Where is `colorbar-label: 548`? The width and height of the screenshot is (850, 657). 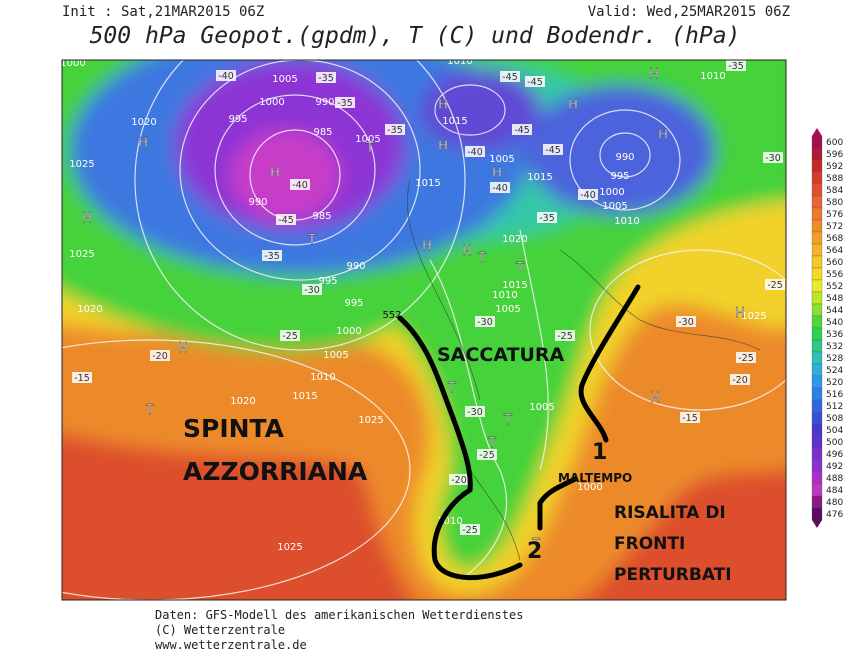
colorbar-label: 548 is located at coordinates (834, 299).